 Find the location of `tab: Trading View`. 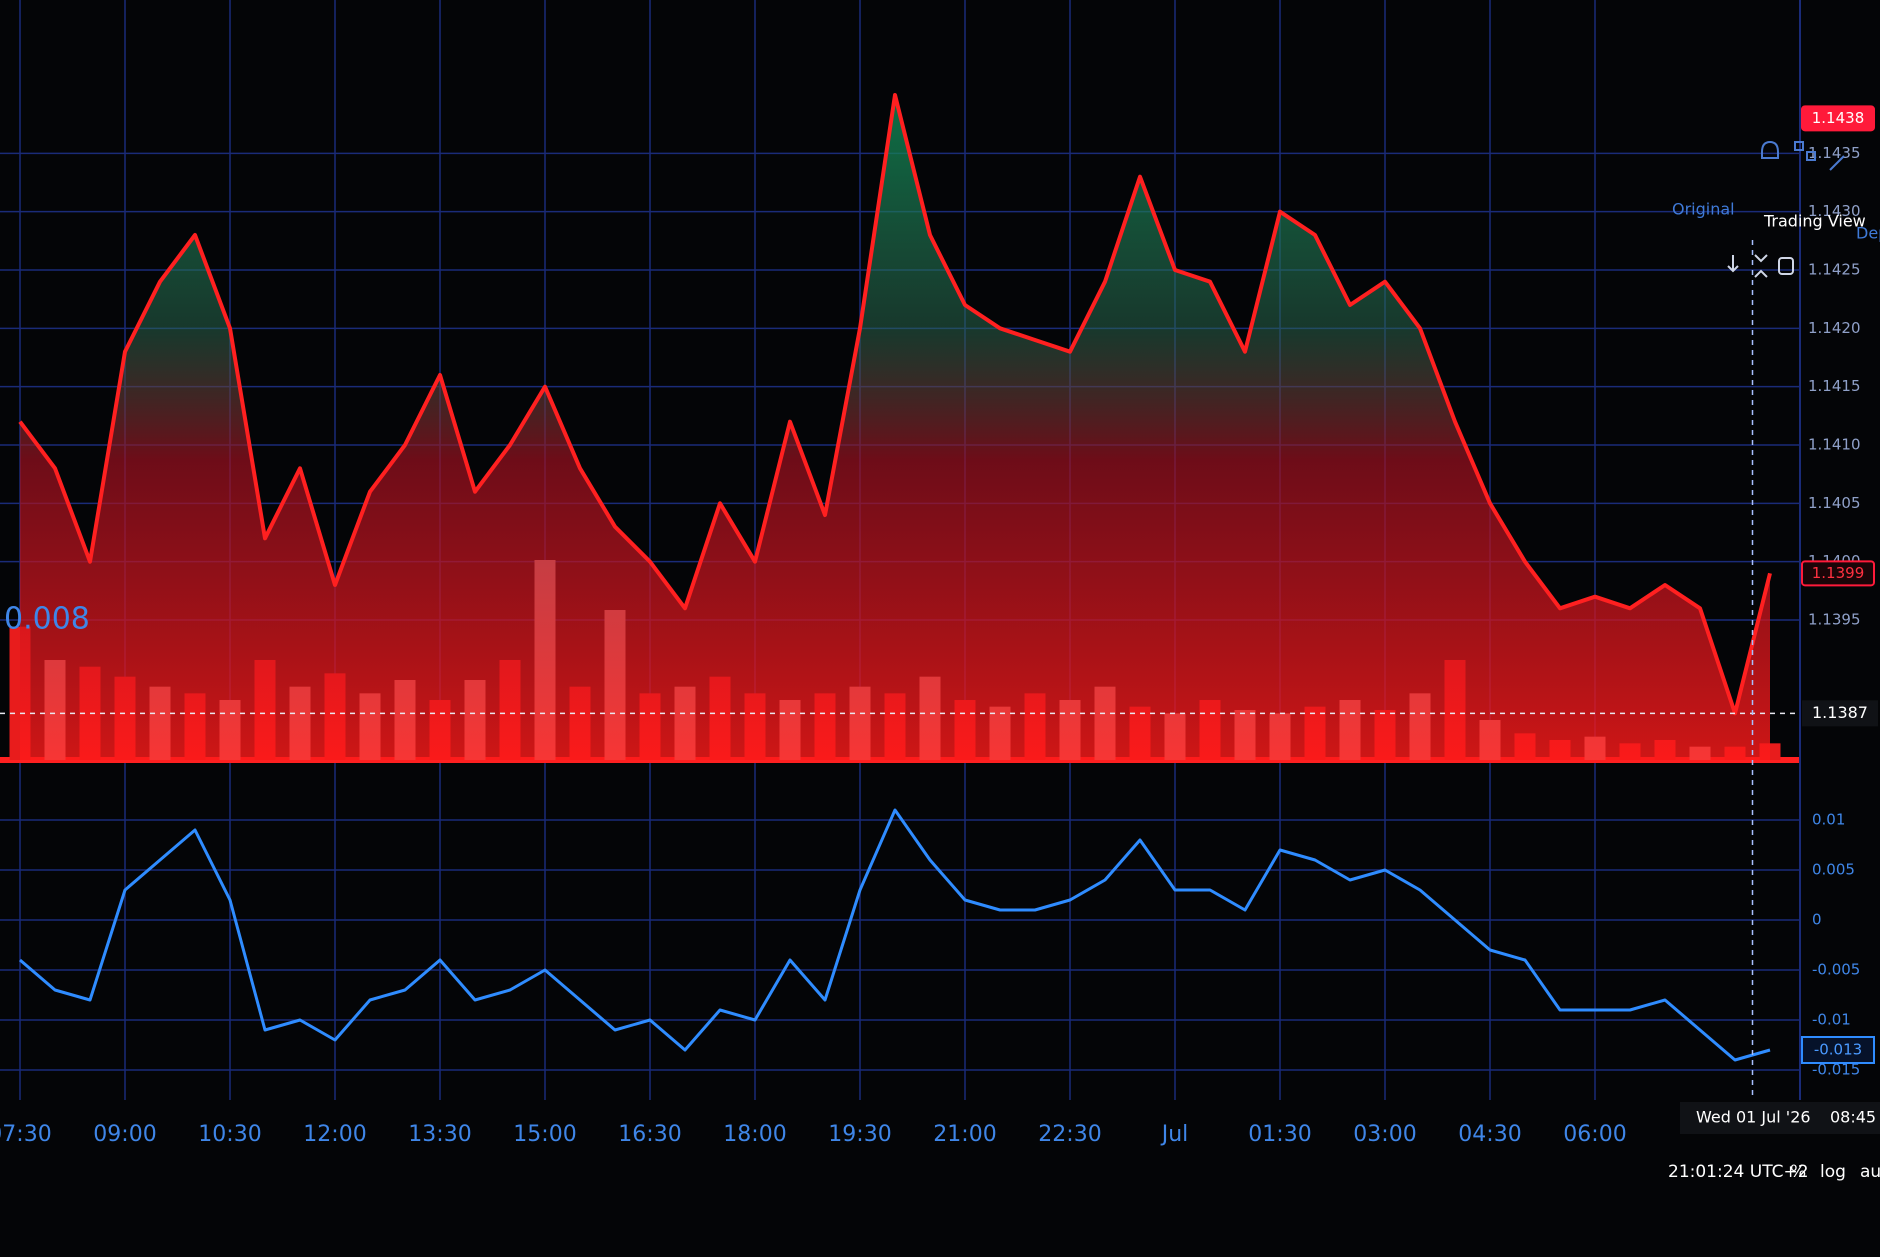

tab: Trading View is located at coordinates (1814, 221).